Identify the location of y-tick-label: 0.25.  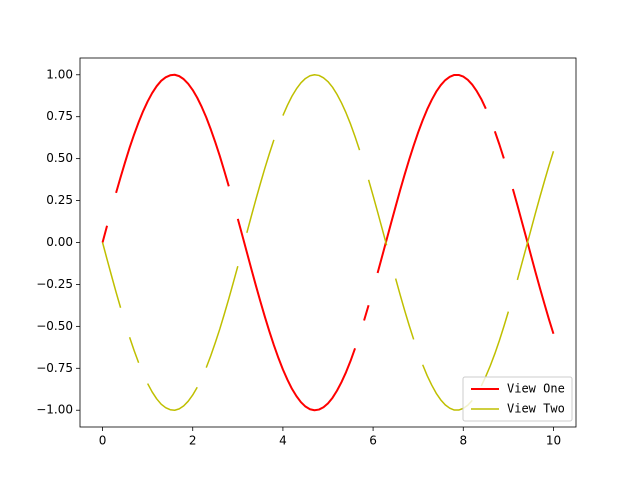
(59, 200).